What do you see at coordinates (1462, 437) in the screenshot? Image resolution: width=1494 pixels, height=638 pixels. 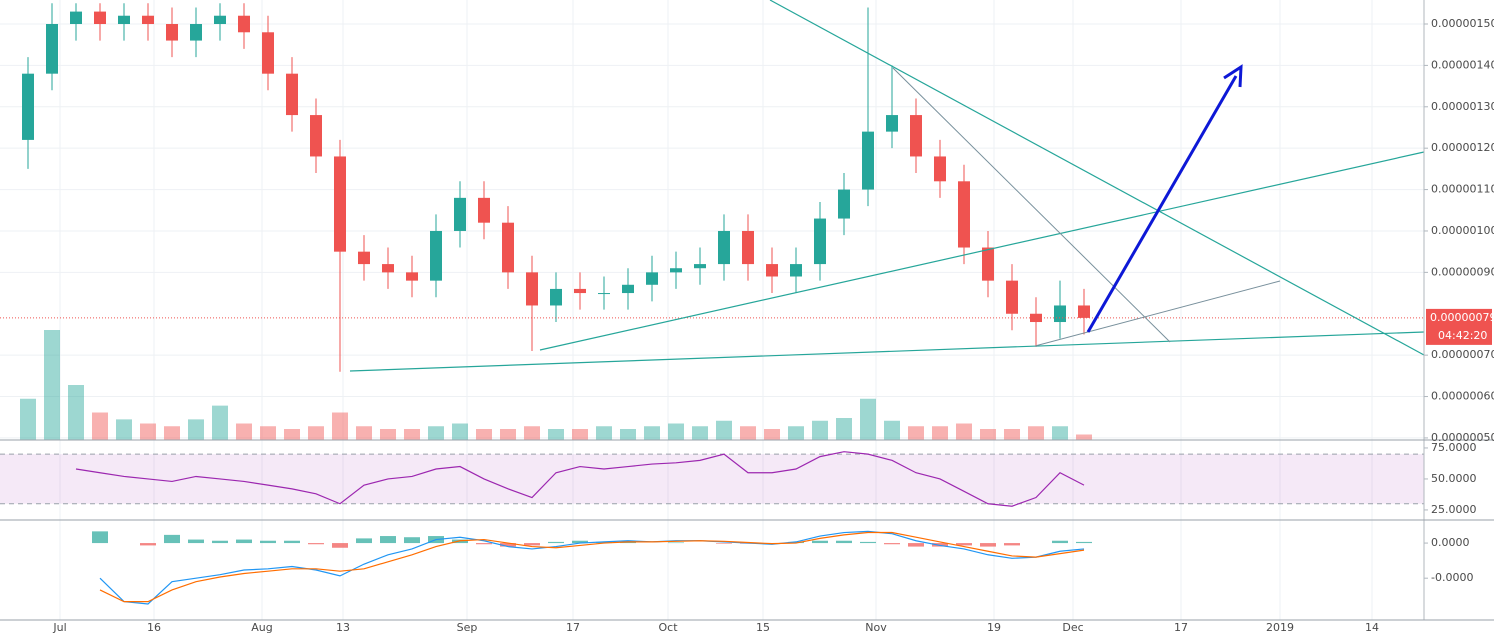 I see `y-tick-label: 0.00000050` at bounding box center [1462, 437].